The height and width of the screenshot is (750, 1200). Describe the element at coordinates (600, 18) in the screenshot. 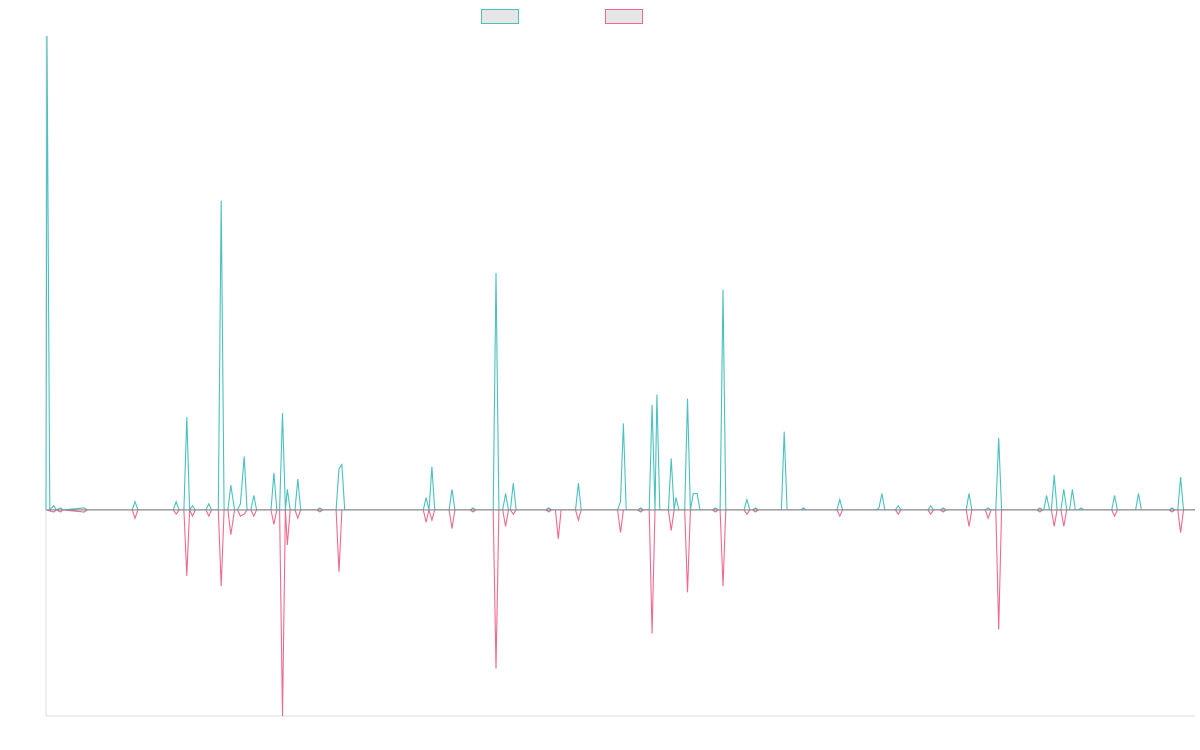

I see `legend` at that location.